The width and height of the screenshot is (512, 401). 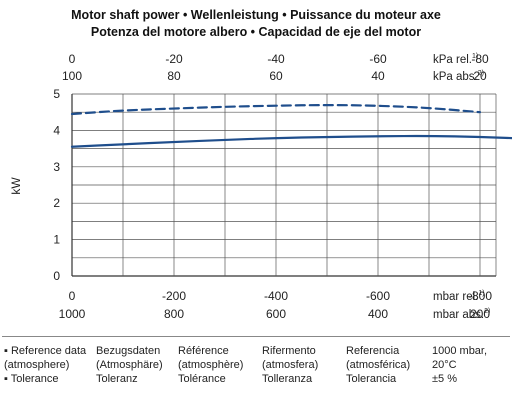 I want to click on bottom-axis-rel-tick-label: -600, so click(x=378, y=296).